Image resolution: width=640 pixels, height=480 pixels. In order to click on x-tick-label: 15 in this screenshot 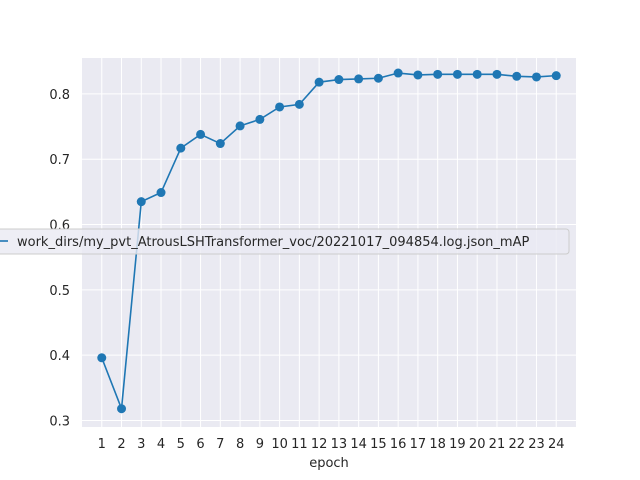, I will do `click(378, 444)`.